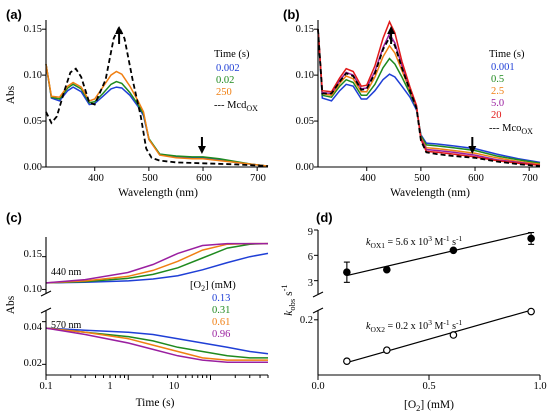 The image size is (550, 420). What do you see at coordinates (306, 320) in the screenshot?
I see `panel-d-ytick: 0.2` at bounding box center [306, 320].